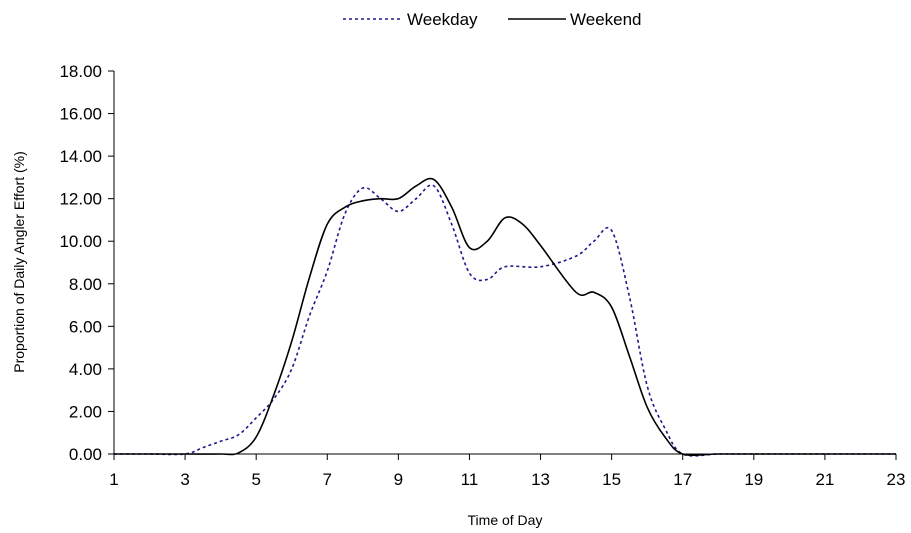 The image size is (911, 533). I want to click on x-tick-label: 3, so click(184, 479).